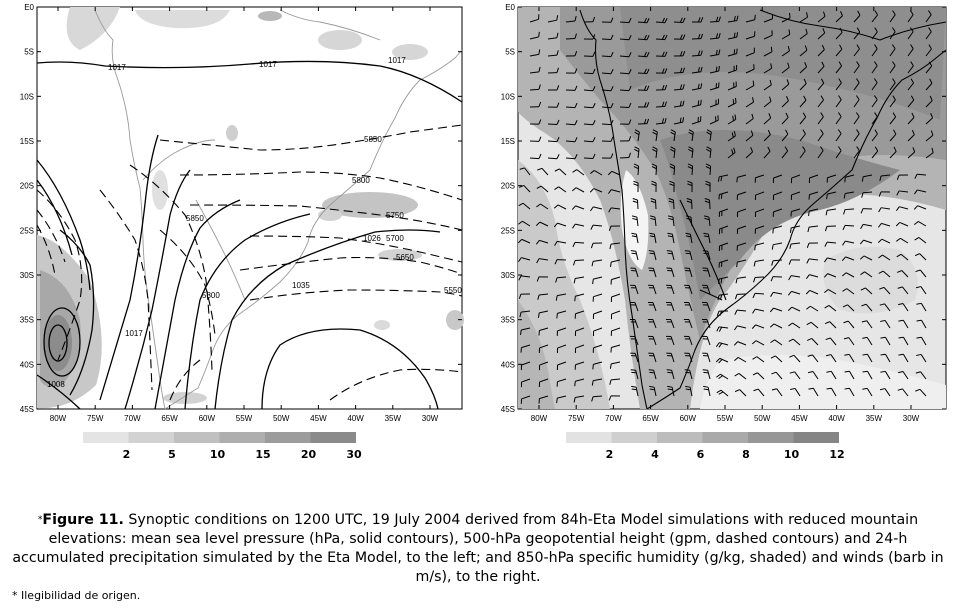 Image resolution: width=962 pixels, height=611 pixels. Describe the element at coordinates (762, 418) in the screenshot. I see `lon-tick-label: 50W` at that location.